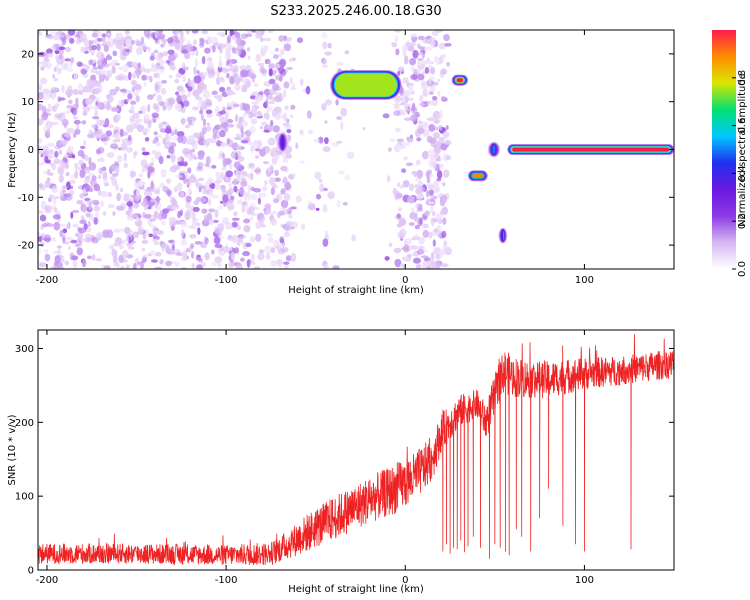 Image resolution: width=750 pixels, height=600 pixels. What do you see at coordinates (365, 85) in the screenshot?
I see `feature-layer` at bounding box center [365, 85].